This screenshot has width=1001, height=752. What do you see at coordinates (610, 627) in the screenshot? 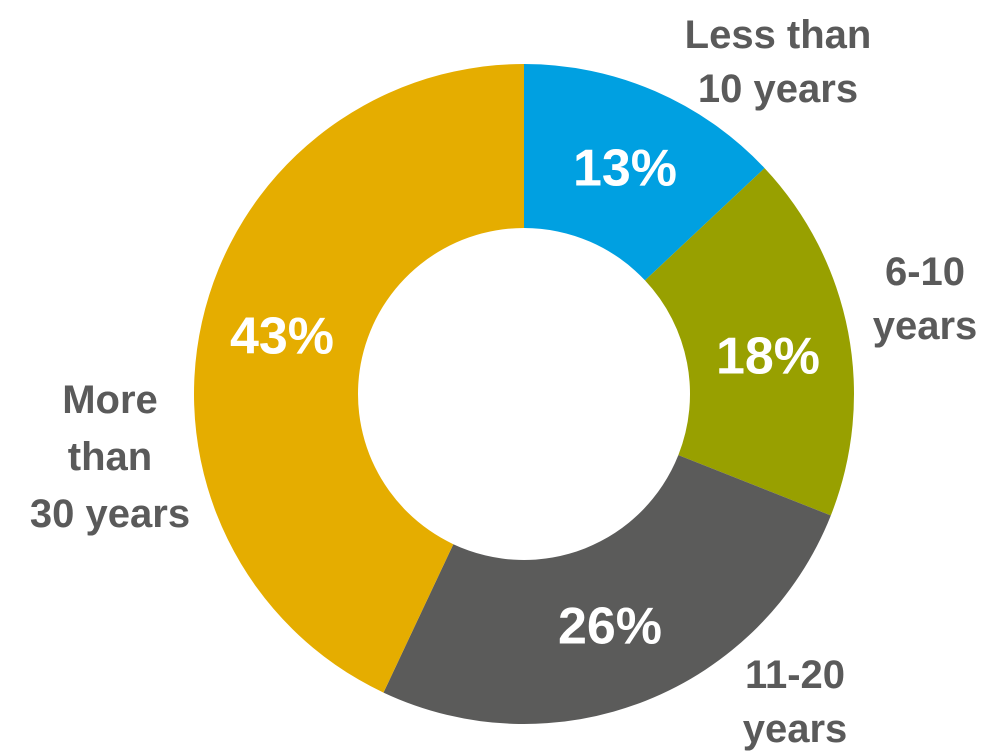
I see `value-label-2: 26%` at bounding box center [610, 627].